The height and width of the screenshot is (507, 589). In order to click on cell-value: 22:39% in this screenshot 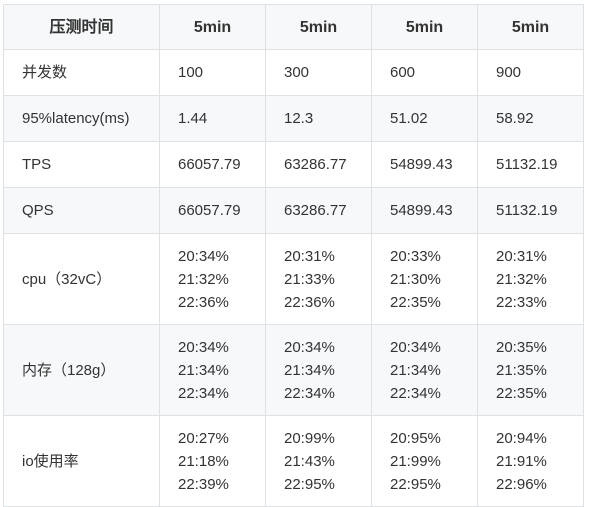, I will do `click(203, 484)`.